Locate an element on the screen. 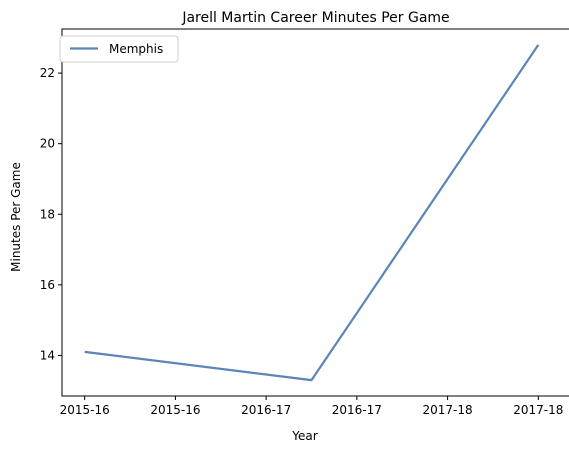 The image size is (569, 453). legend-label: Memphis is located at coordinates (136, 49).